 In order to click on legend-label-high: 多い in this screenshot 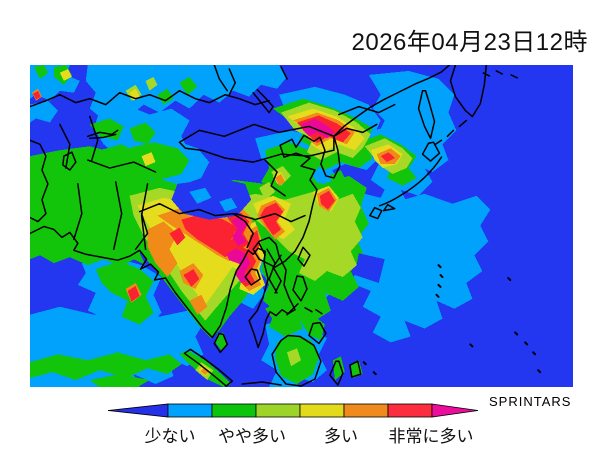, I will do `click(341, 436)`.